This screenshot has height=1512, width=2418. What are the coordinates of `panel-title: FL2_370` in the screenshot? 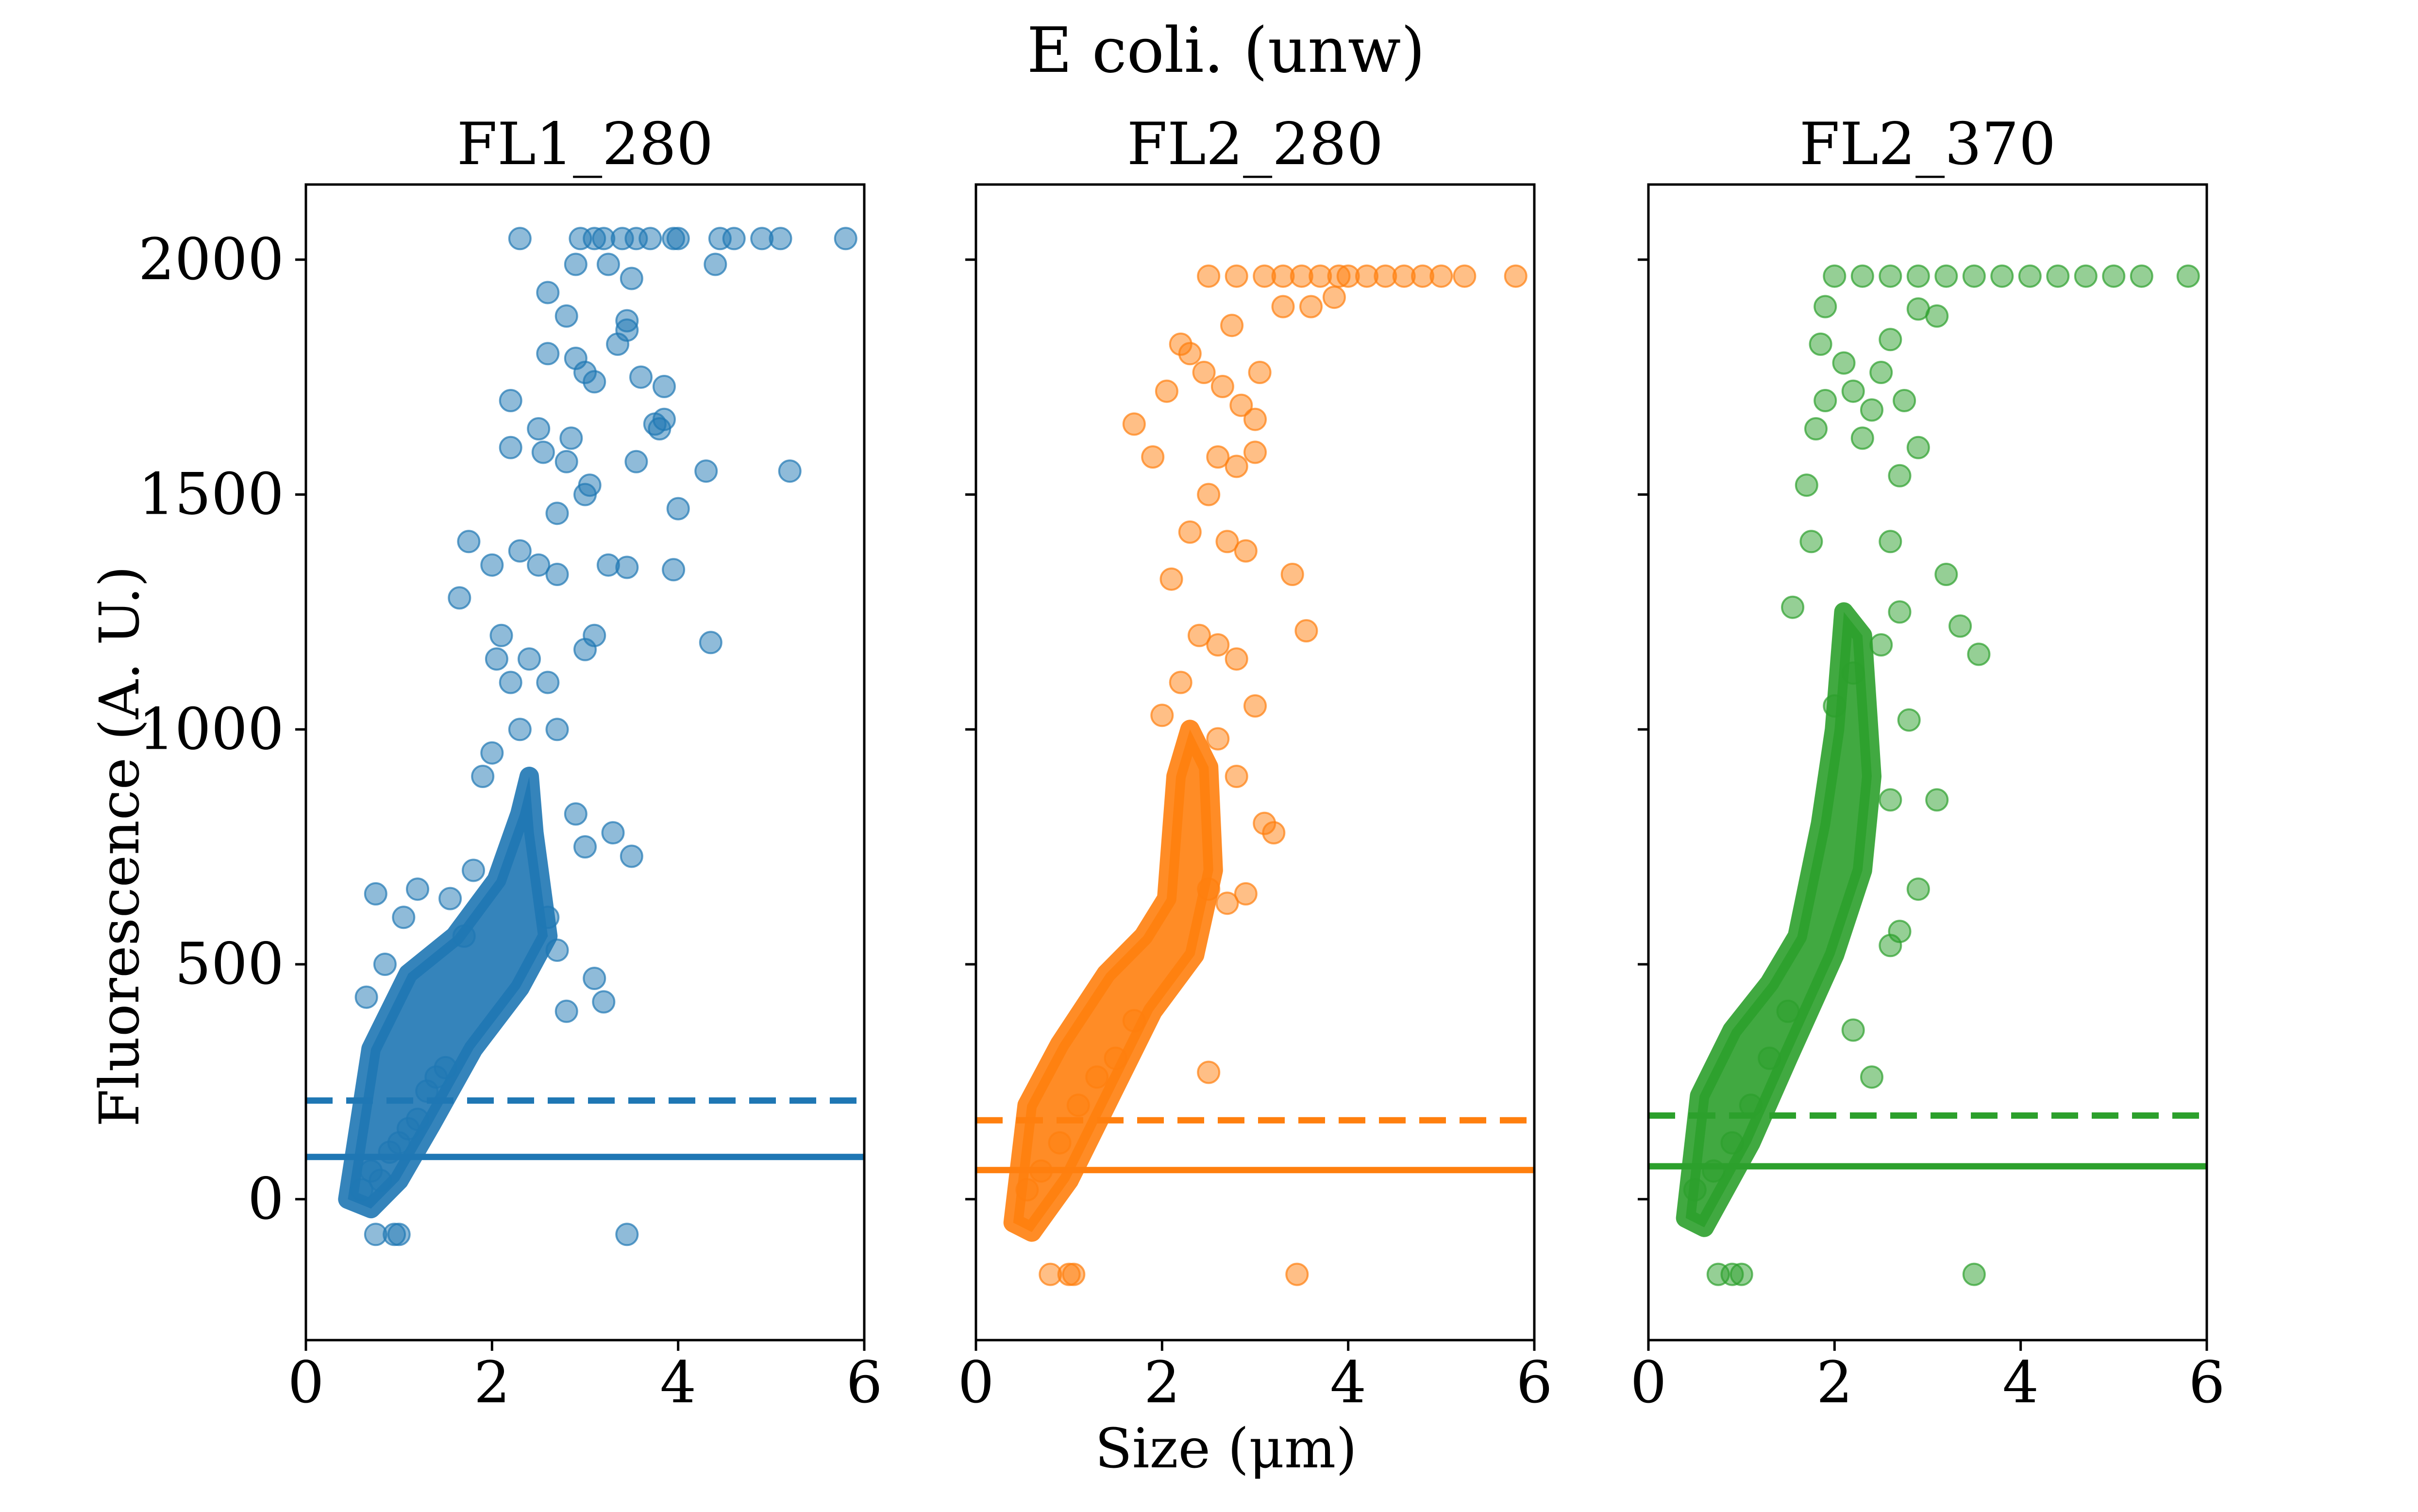 It's located at (1928, 144).